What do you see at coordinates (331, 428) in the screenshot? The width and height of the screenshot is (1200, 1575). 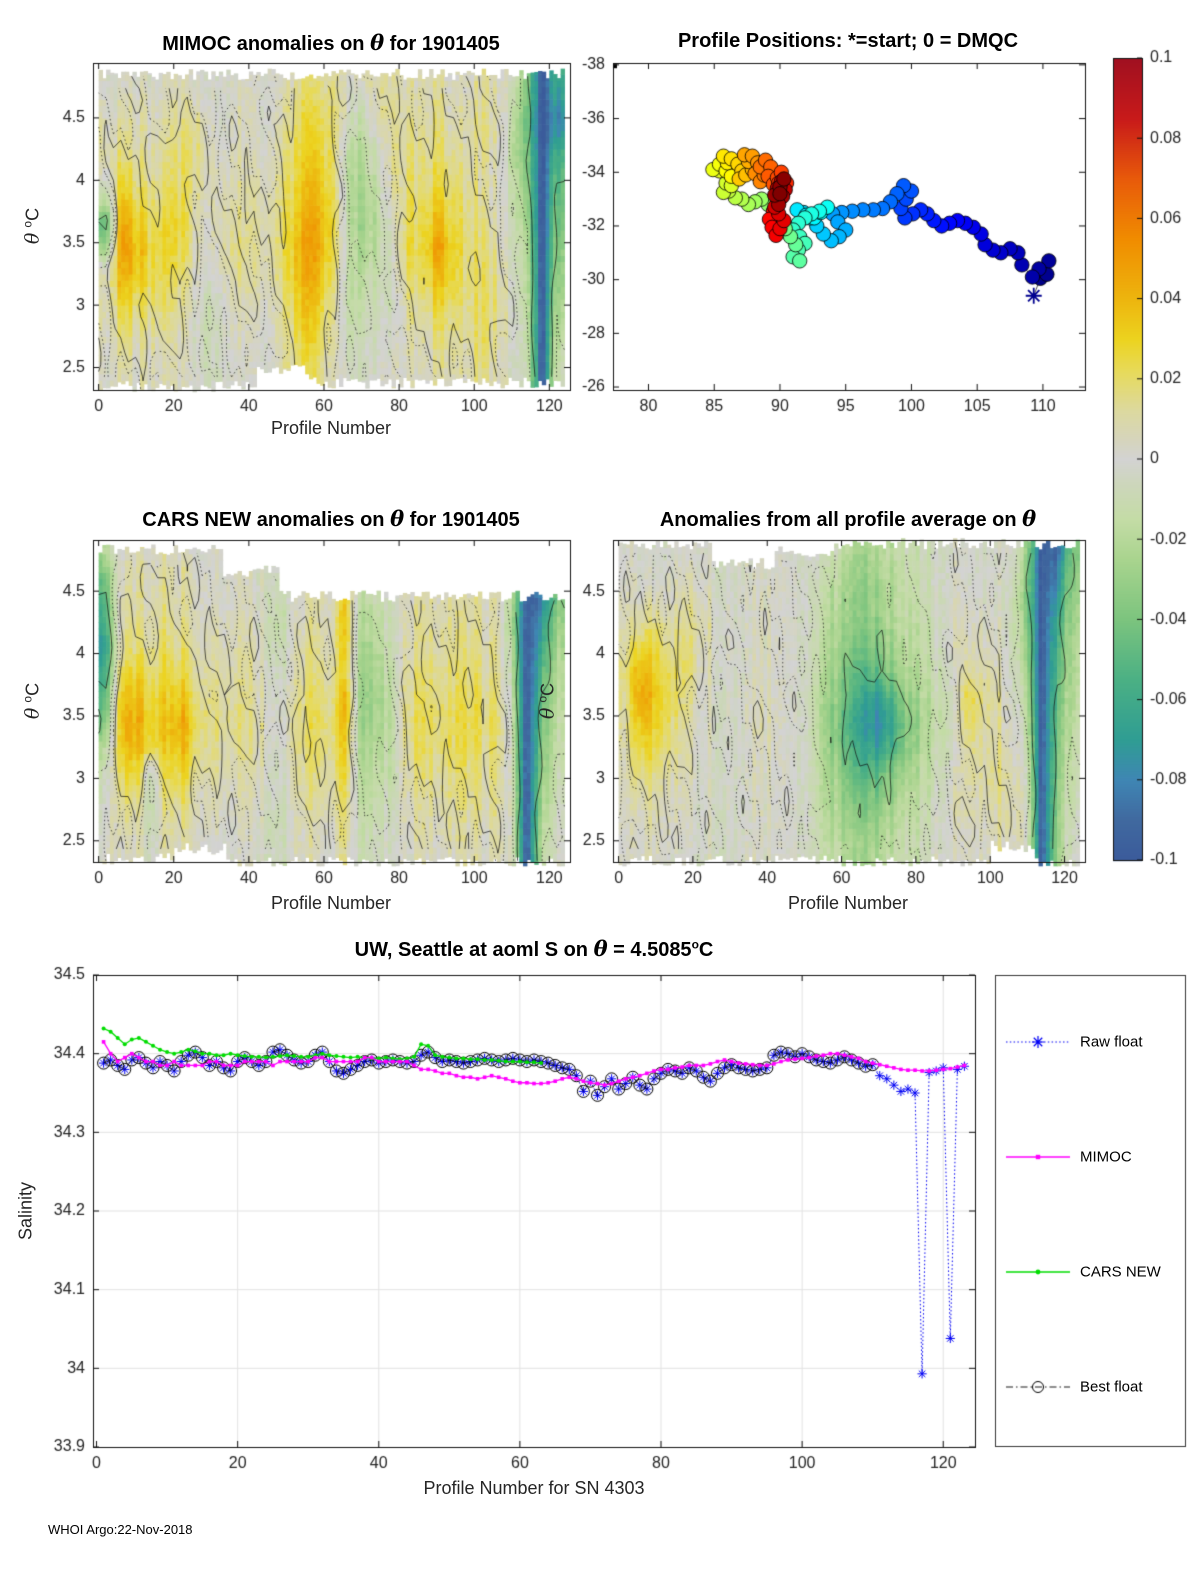 I see `xlabel-mimoc: Profile Number` at bounding box center [331, 428].